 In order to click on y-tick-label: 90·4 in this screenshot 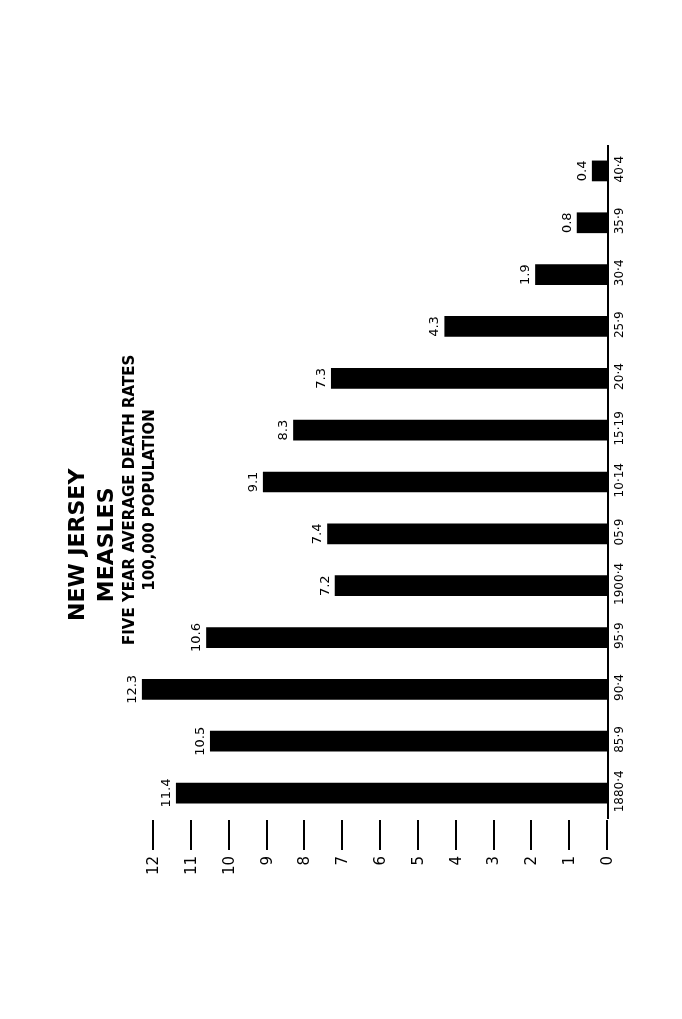, I will do `click(619, 687)`.